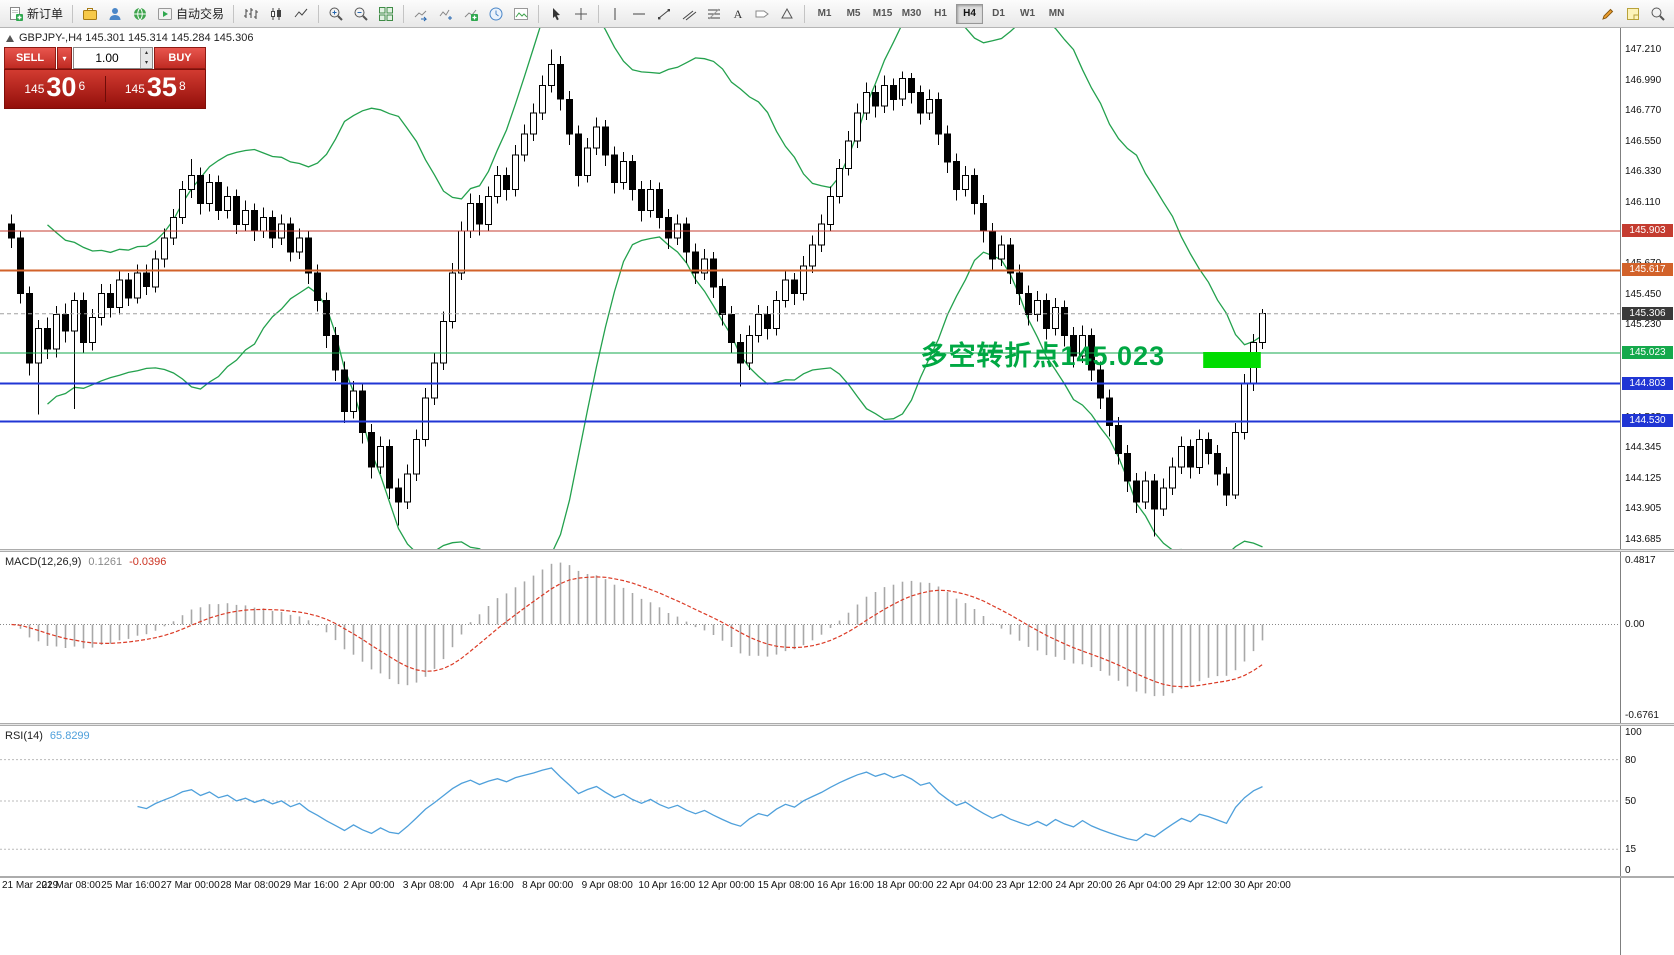 This screenshot has height=955, width=1674. Describe the element at coordinates (73, 13) in the screenshot. I see `toolbar-separator` at that location.